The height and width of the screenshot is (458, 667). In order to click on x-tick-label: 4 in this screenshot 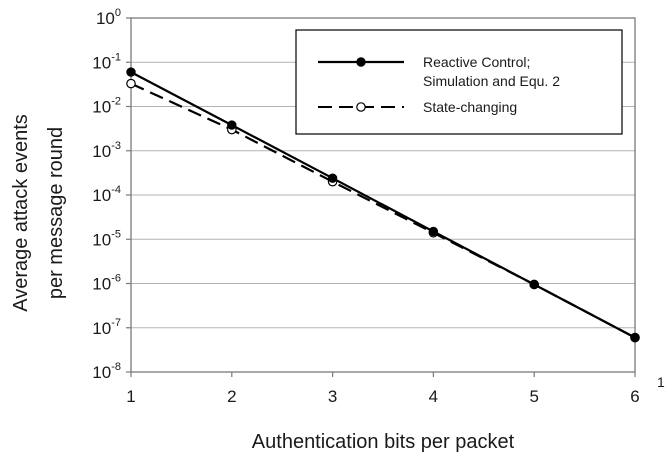, I will do `click(433, 396)`.